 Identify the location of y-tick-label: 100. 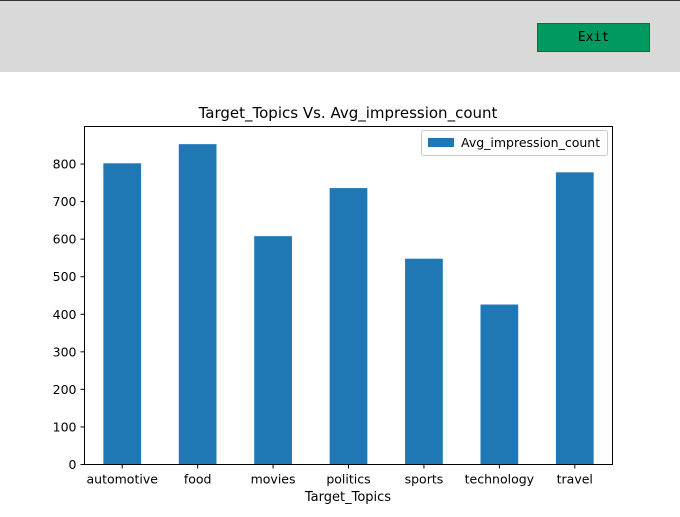
(65, 426).